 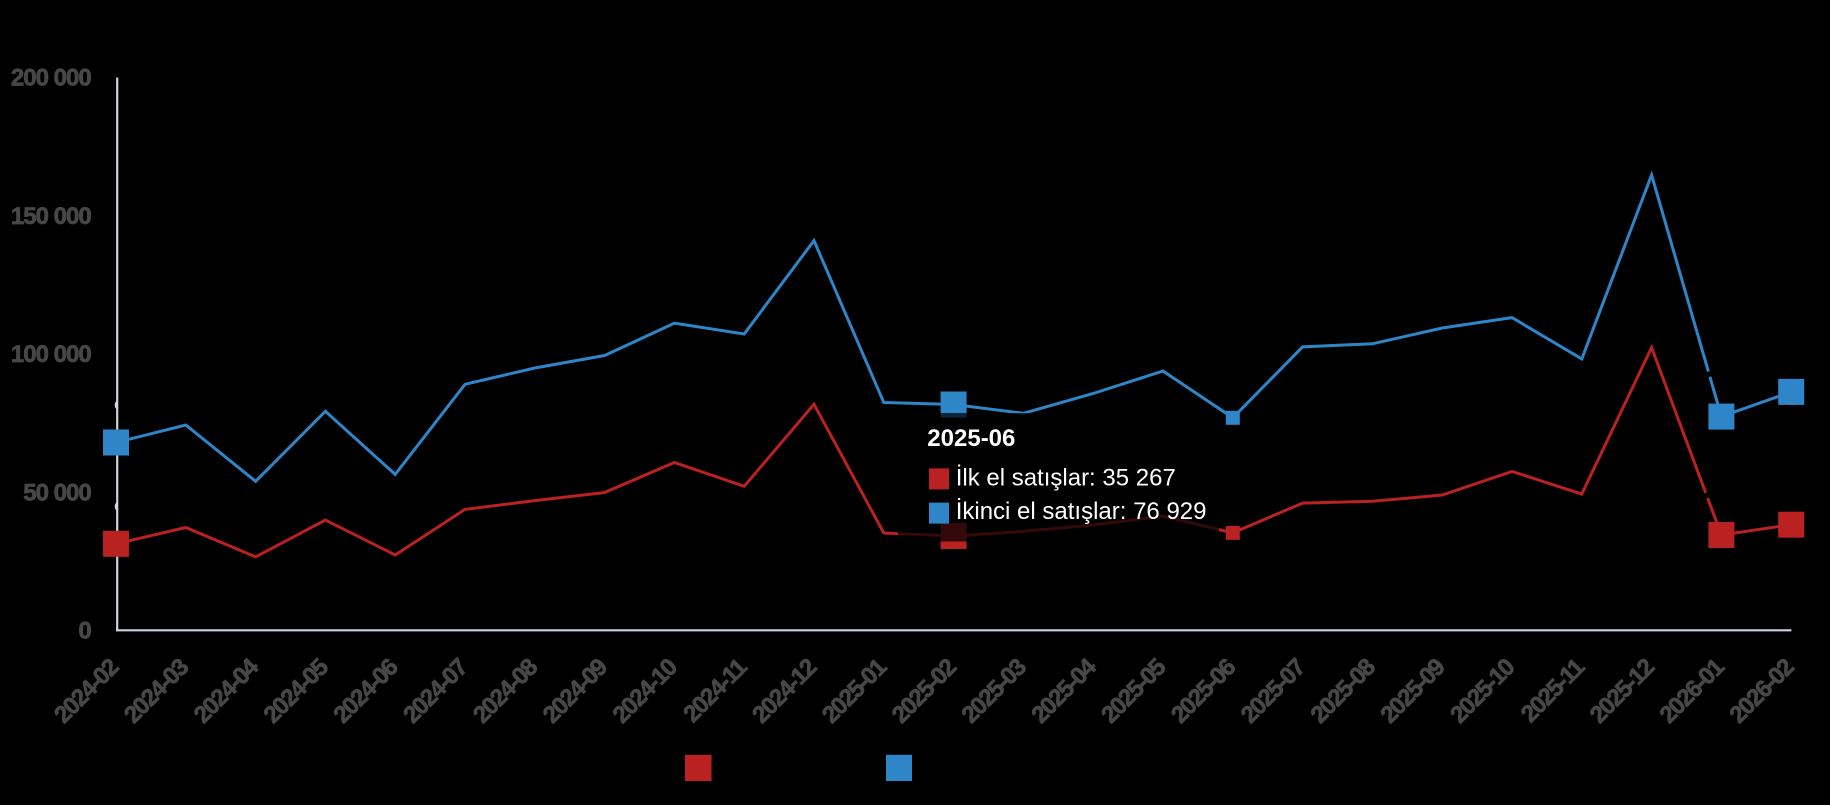 What do you see at coordinates (1081, 511) in the screenshot?
I see `svg-text: İkinci el satışlar: 76 929` at bounding box center [1081, 511].